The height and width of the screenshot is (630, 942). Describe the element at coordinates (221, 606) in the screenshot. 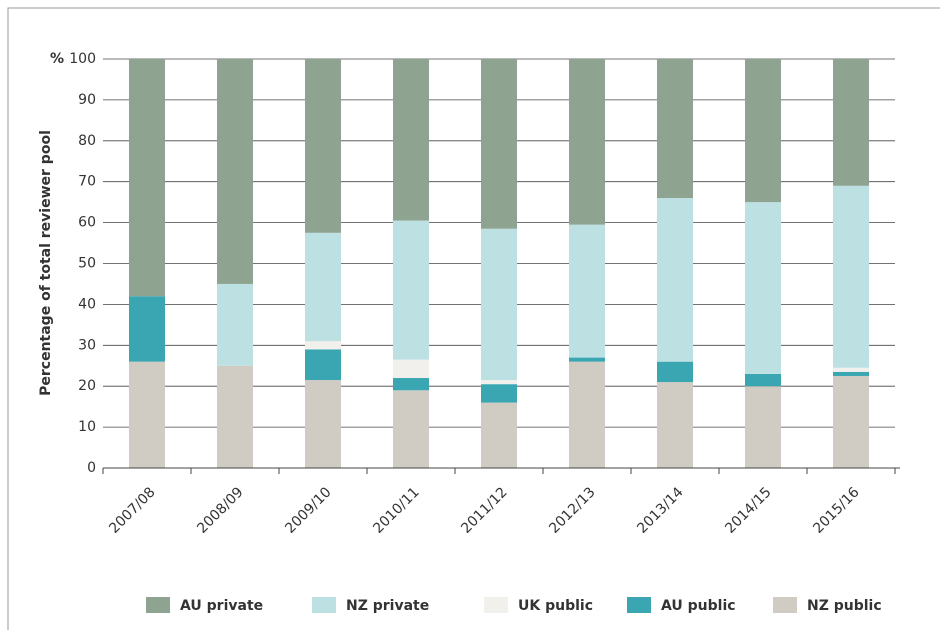

I see `legend-label: AU private` at that location.